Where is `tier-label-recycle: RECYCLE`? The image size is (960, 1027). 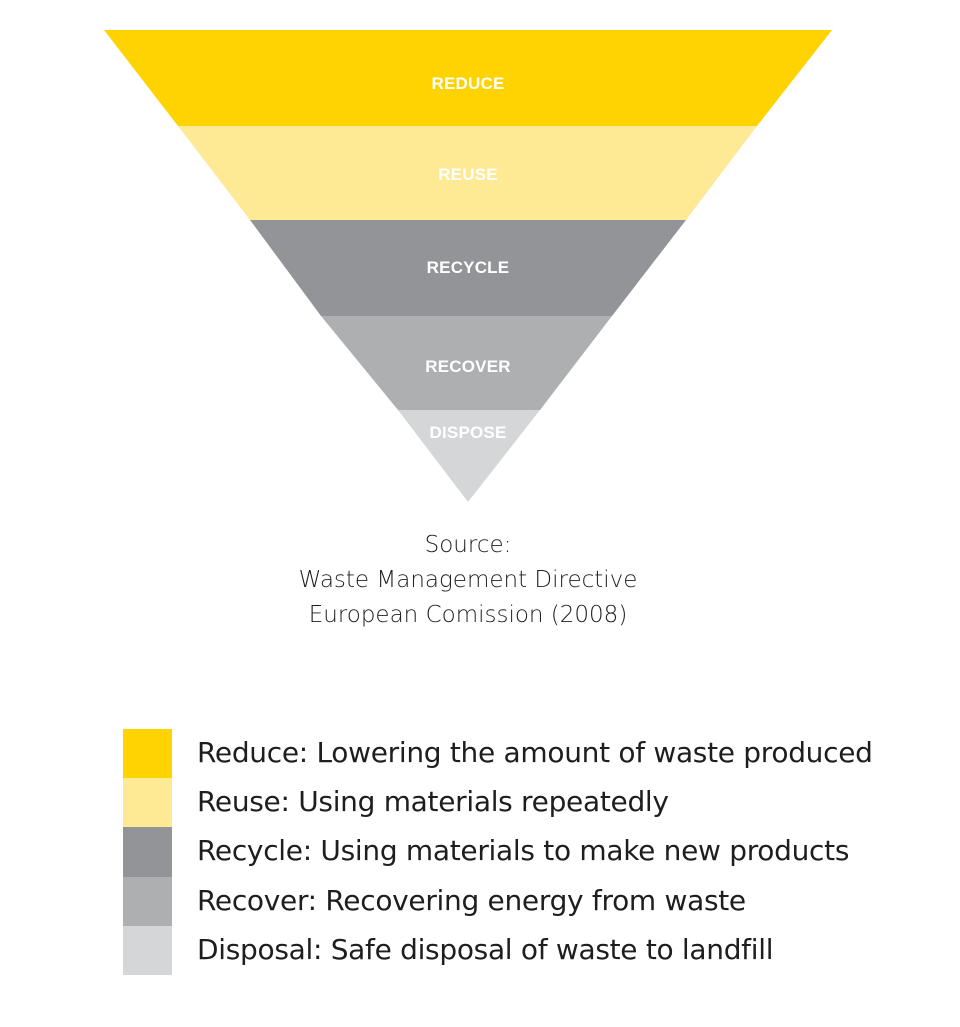 tier-label-recycle: RECYCLE is located at coordinates (468, 267).